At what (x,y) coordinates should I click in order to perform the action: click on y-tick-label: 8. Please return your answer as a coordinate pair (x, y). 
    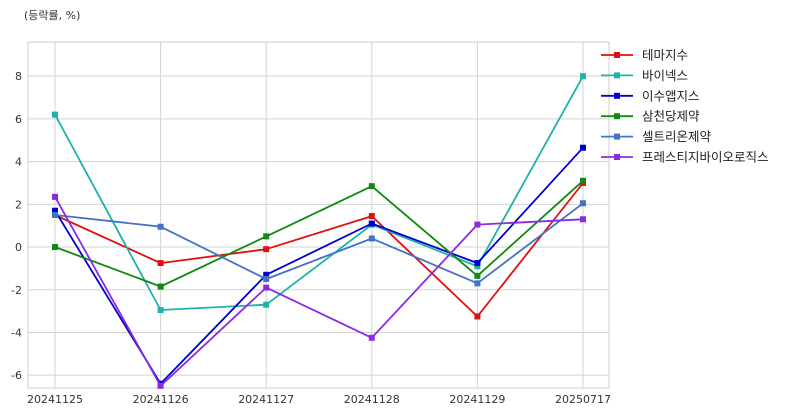
    Looking at the image, I should click on (18, 76).